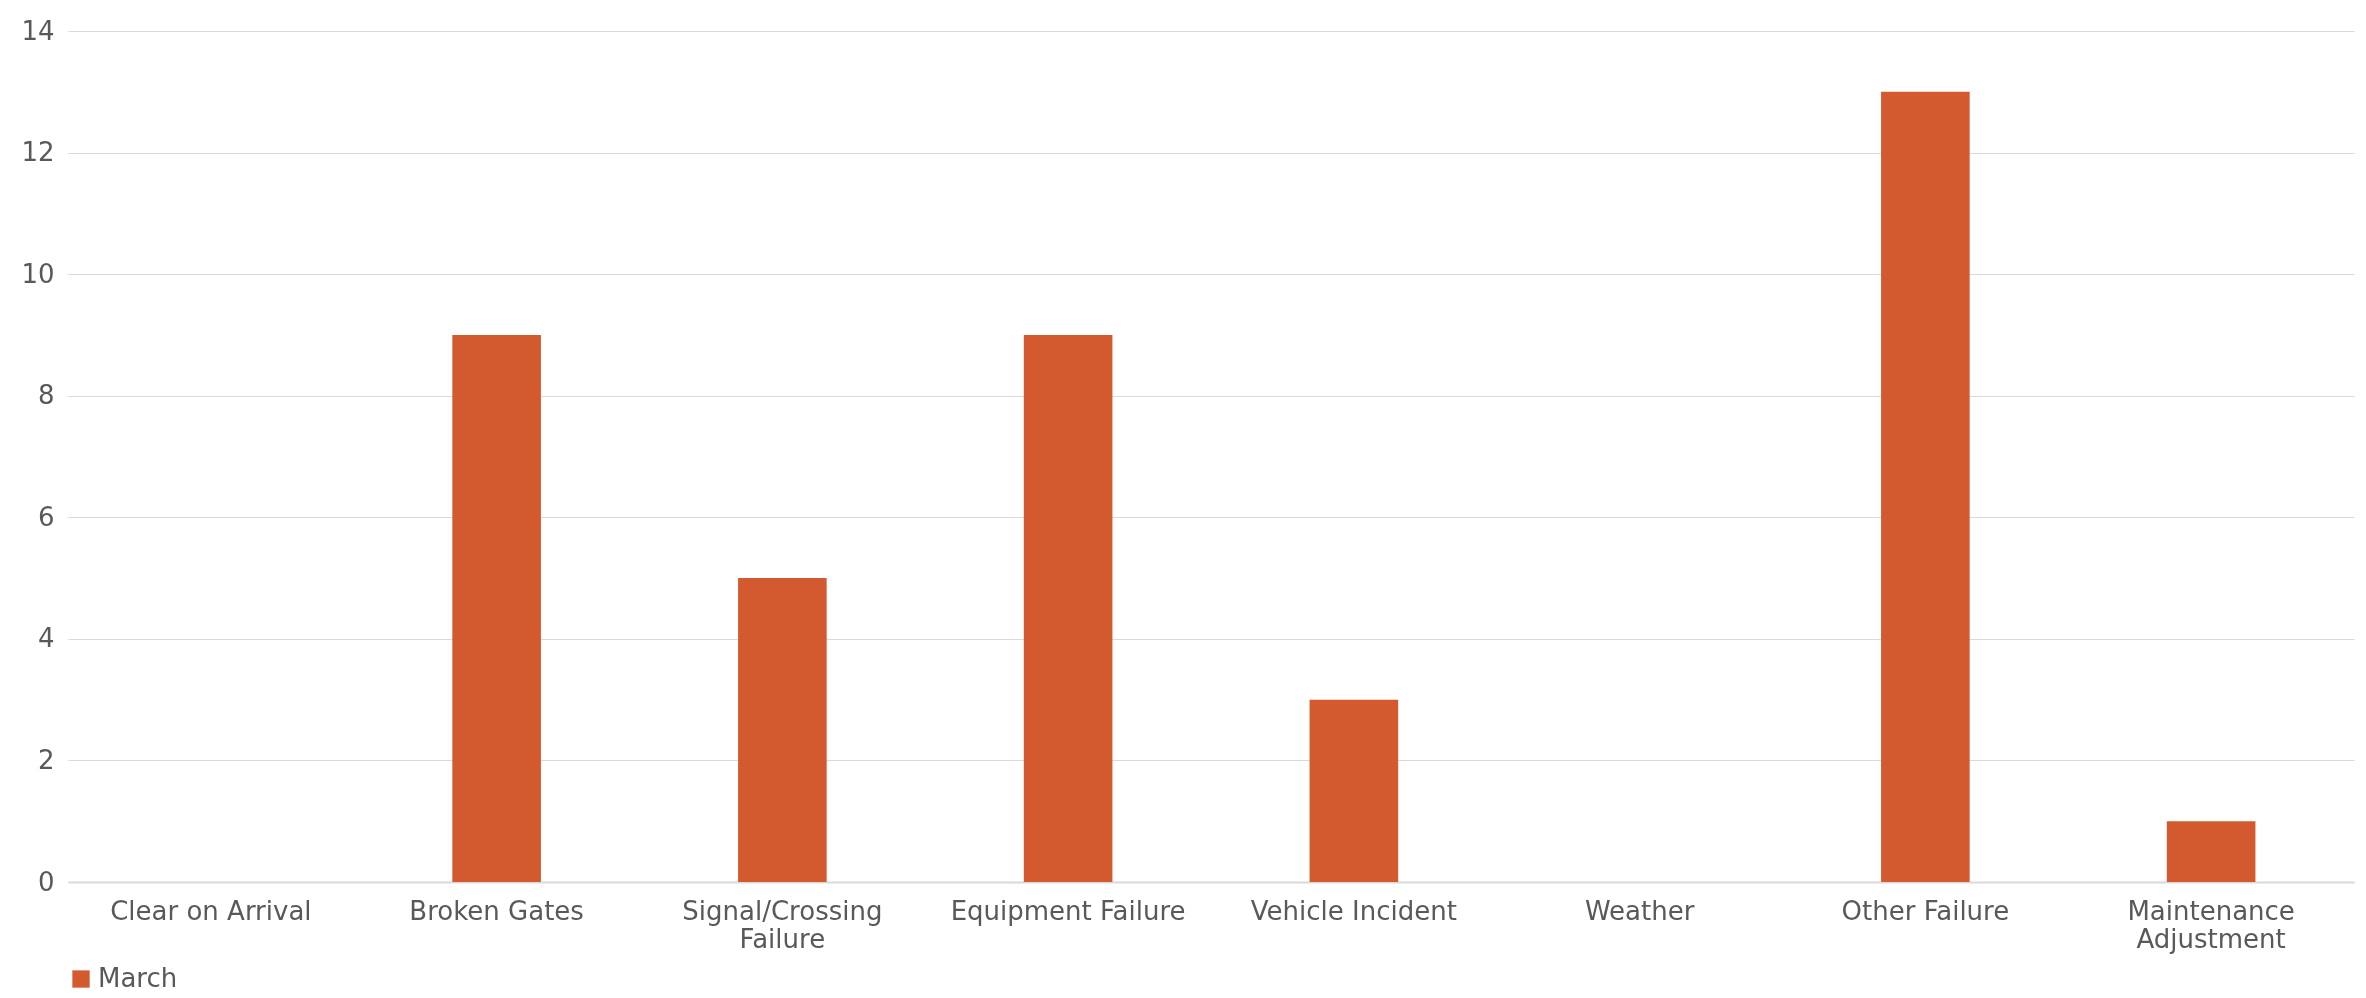 The height and width of the screenshot is (998, 2366). I want to click on x-tick-label: Clear on Arrival, so click(211, 910).